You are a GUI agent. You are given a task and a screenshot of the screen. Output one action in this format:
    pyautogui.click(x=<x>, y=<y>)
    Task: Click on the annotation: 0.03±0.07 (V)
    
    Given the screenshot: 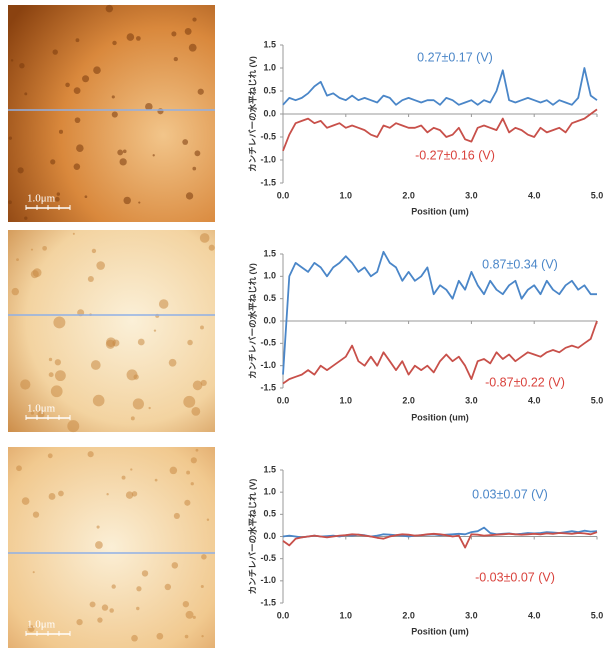 What is the action you would take?
    pyautogui.click(x=510, y=494)
    